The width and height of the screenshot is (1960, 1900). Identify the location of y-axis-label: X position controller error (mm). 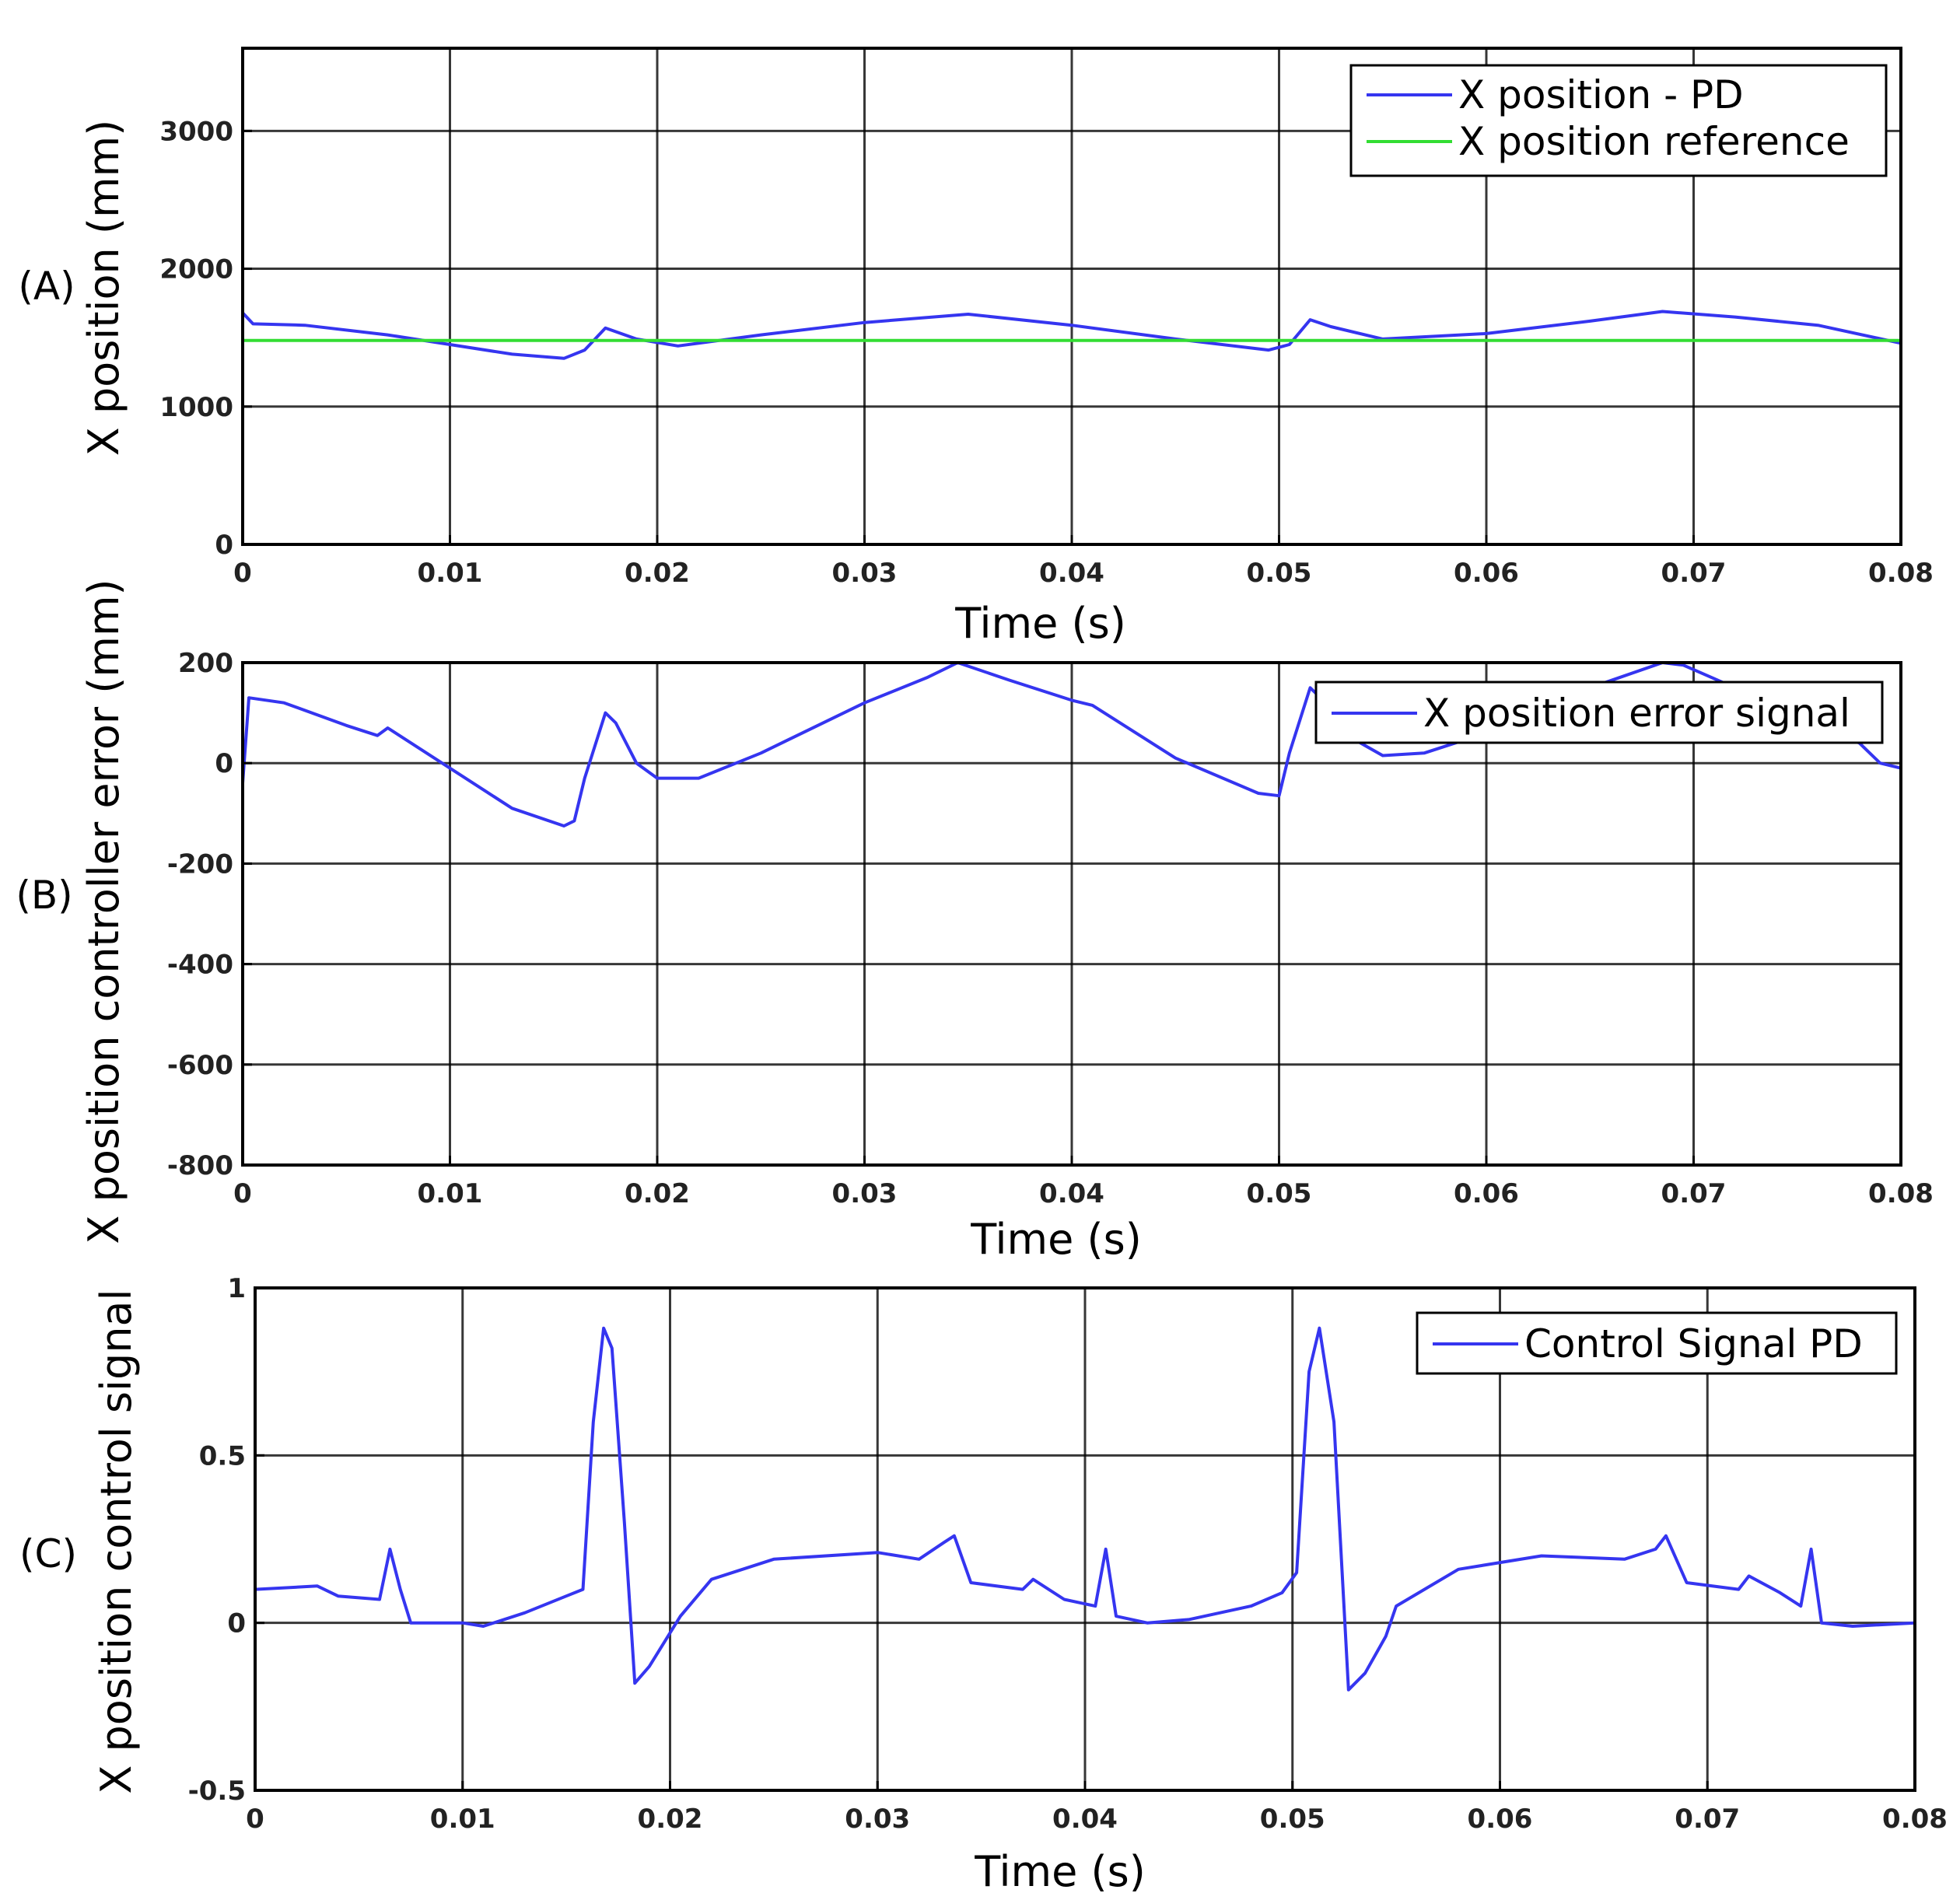
(104, 911).